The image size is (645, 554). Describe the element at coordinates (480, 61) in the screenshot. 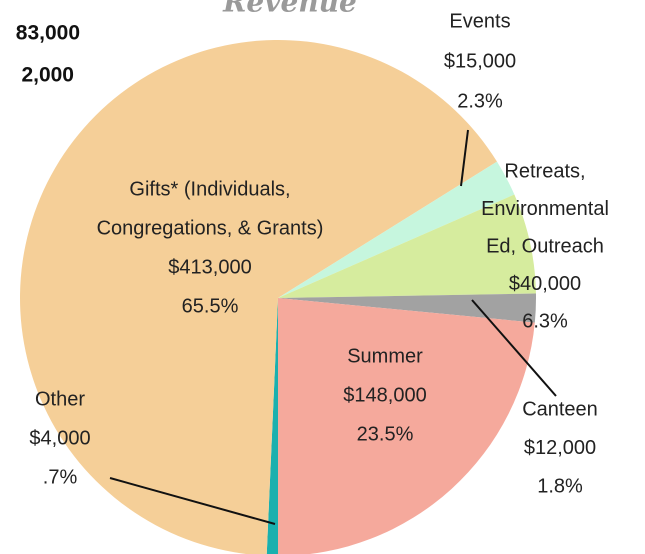

I see `slice-amount: $15,000` at that location.